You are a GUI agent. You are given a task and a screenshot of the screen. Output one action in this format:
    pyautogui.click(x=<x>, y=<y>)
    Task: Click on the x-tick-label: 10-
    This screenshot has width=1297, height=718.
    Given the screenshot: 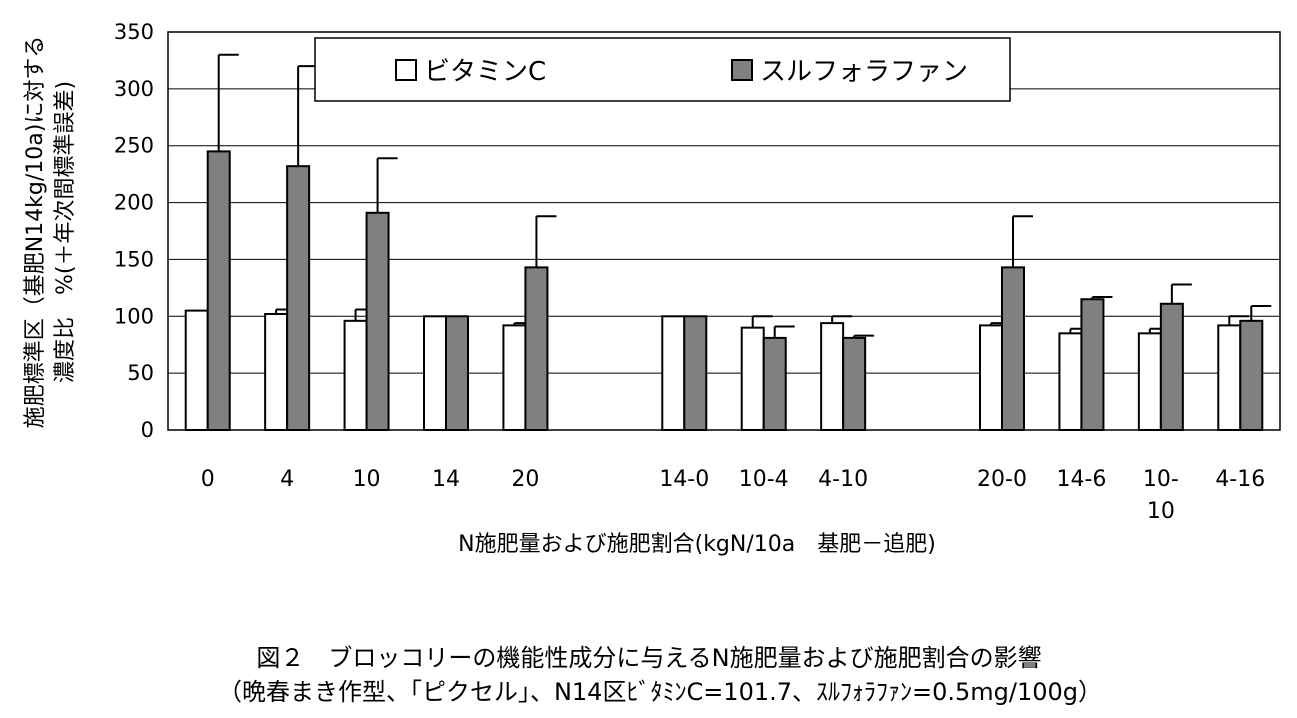 What is the action you would take?
    pyautogui.click(x=1161, y=479)
    